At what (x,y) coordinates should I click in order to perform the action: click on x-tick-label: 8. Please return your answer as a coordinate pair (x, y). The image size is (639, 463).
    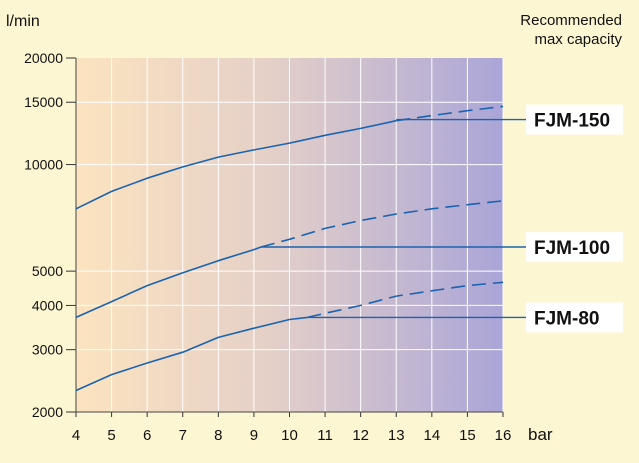
    Looking at the image, I should click on (218, 435).